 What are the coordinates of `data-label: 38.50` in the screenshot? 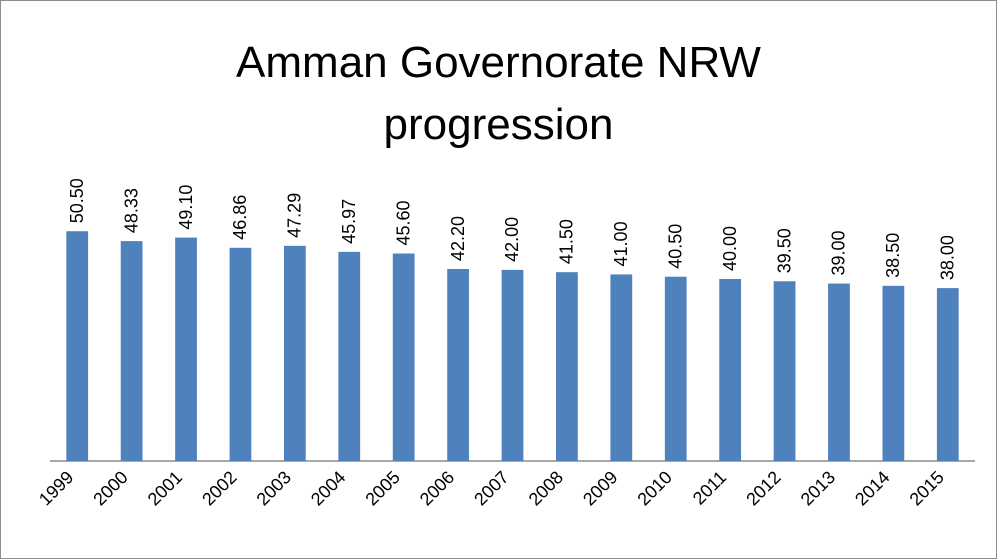 It's located at (893, 255).